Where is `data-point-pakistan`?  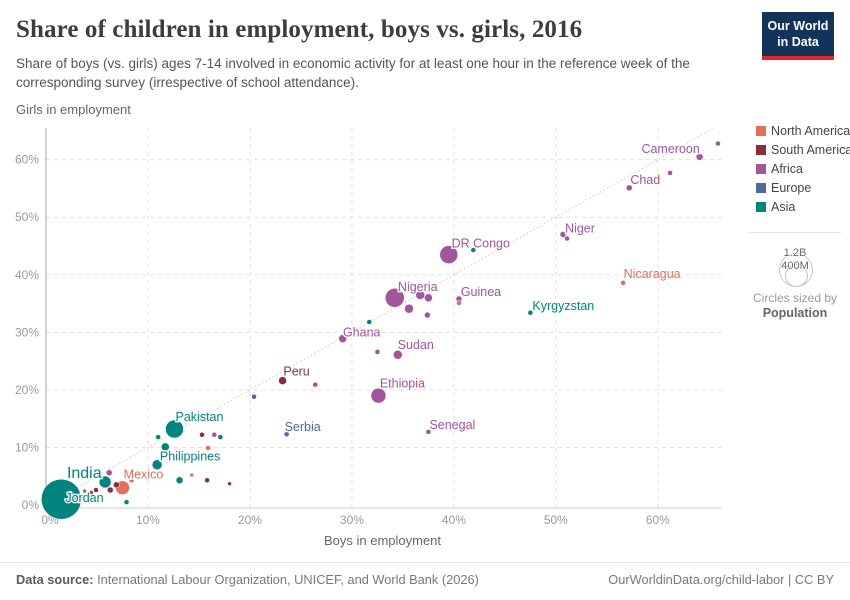
data-point-pakistan is located at coordinates (174, 429).